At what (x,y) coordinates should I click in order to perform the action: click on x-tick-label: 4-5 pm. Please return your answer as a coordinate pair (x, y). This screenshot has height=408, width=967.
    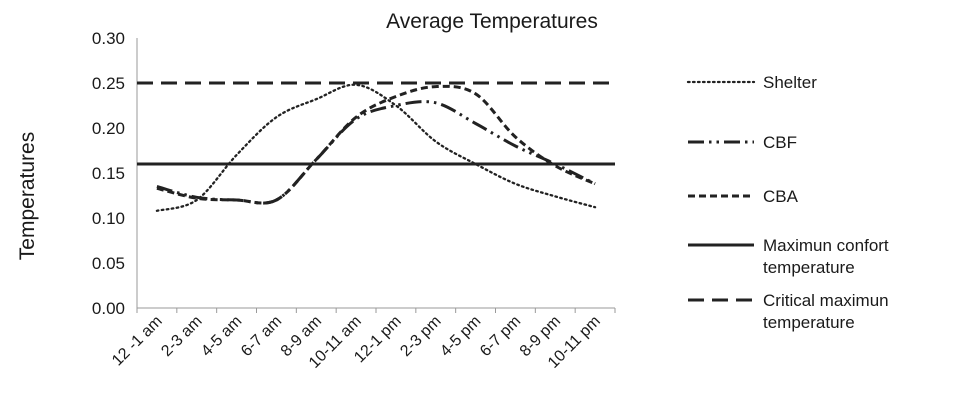
    Looking at the image, I should click on (460, 336).